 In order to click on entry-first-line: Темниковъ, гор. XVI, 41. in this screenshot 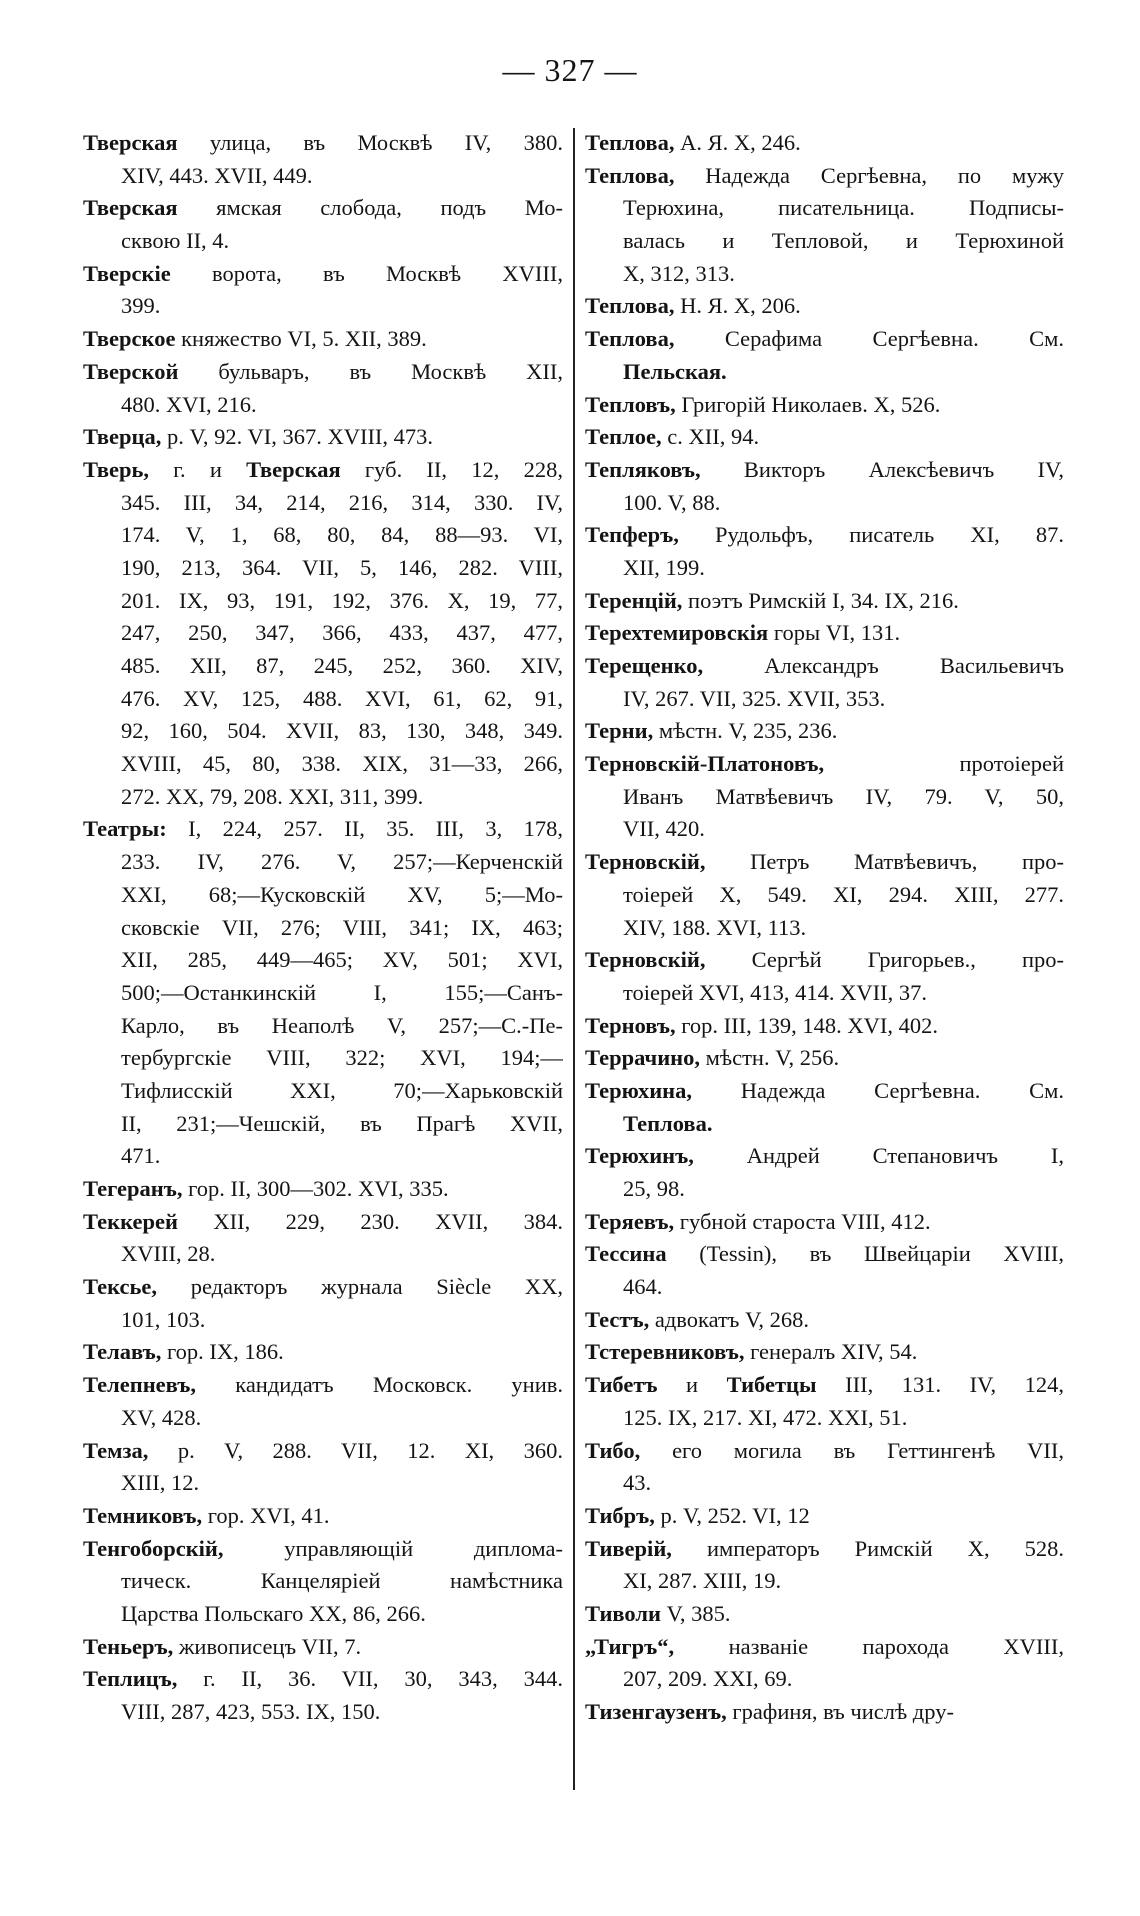, I will do `click(323, 1516)`.